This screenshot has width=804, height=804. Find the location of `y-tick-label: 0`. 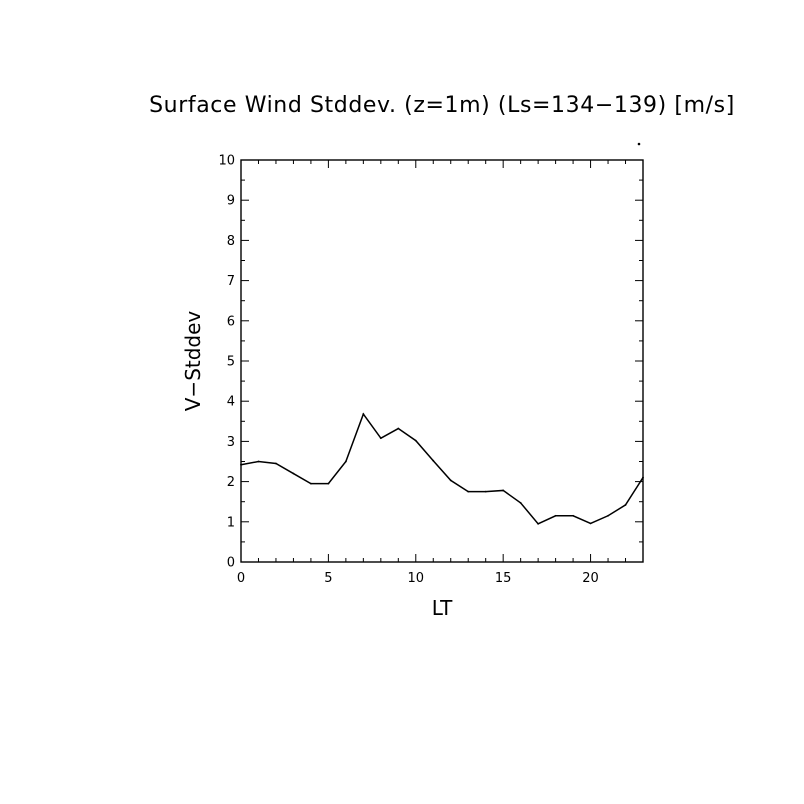

y-tick-label: 0 is located at coordinates (231, 563).